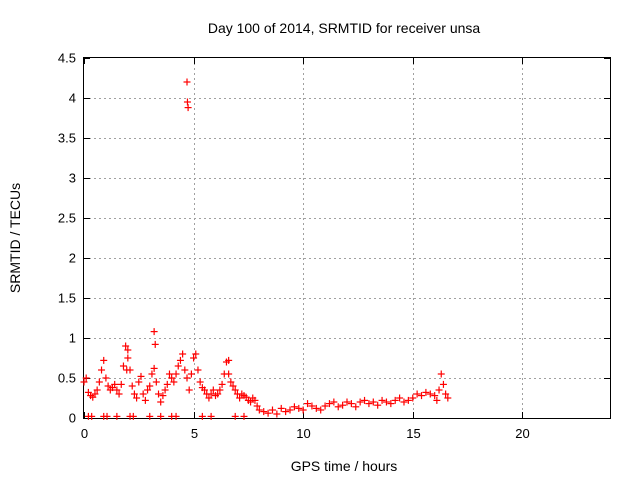 The width and height of the screenshot is (640, 480). I want to click on x-tick-label: 20, so click(522, 433).